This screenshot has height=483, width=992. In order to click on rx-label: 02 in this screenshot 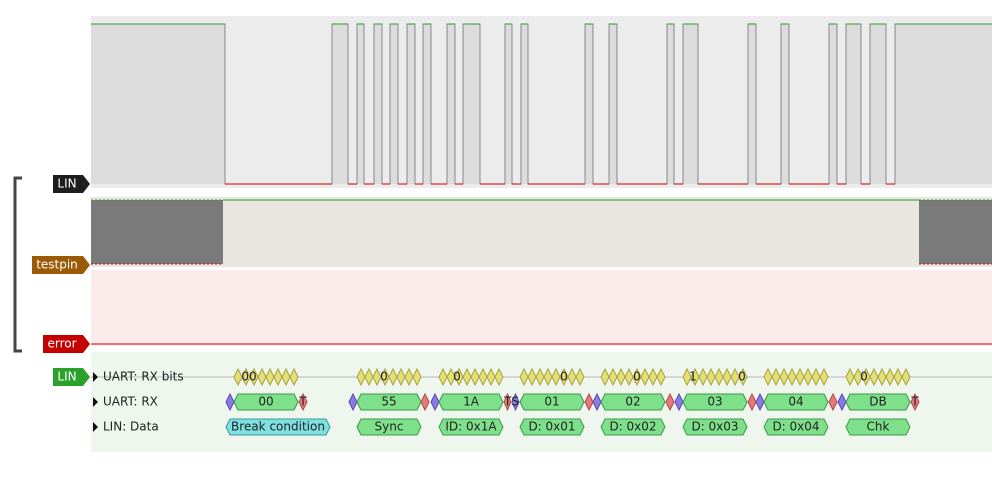, I will do `click(632, 402)`.